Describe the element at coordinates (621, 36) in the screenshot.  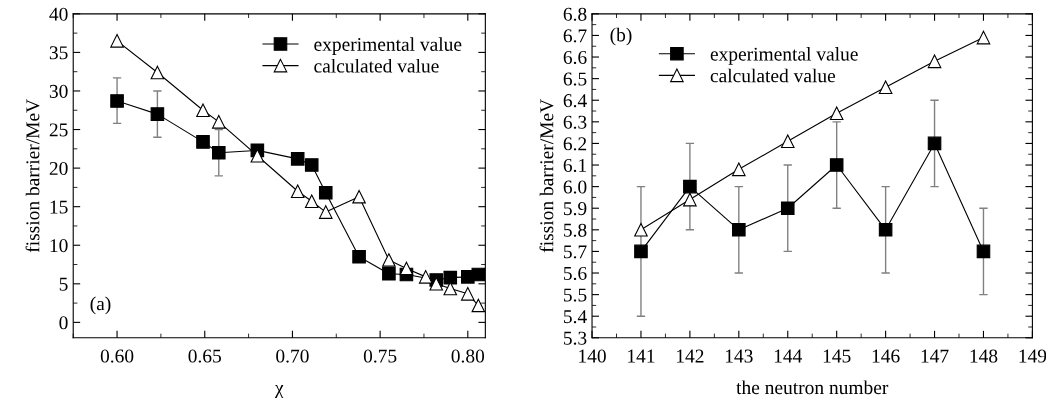
I see `annotation: (b)` at that location.